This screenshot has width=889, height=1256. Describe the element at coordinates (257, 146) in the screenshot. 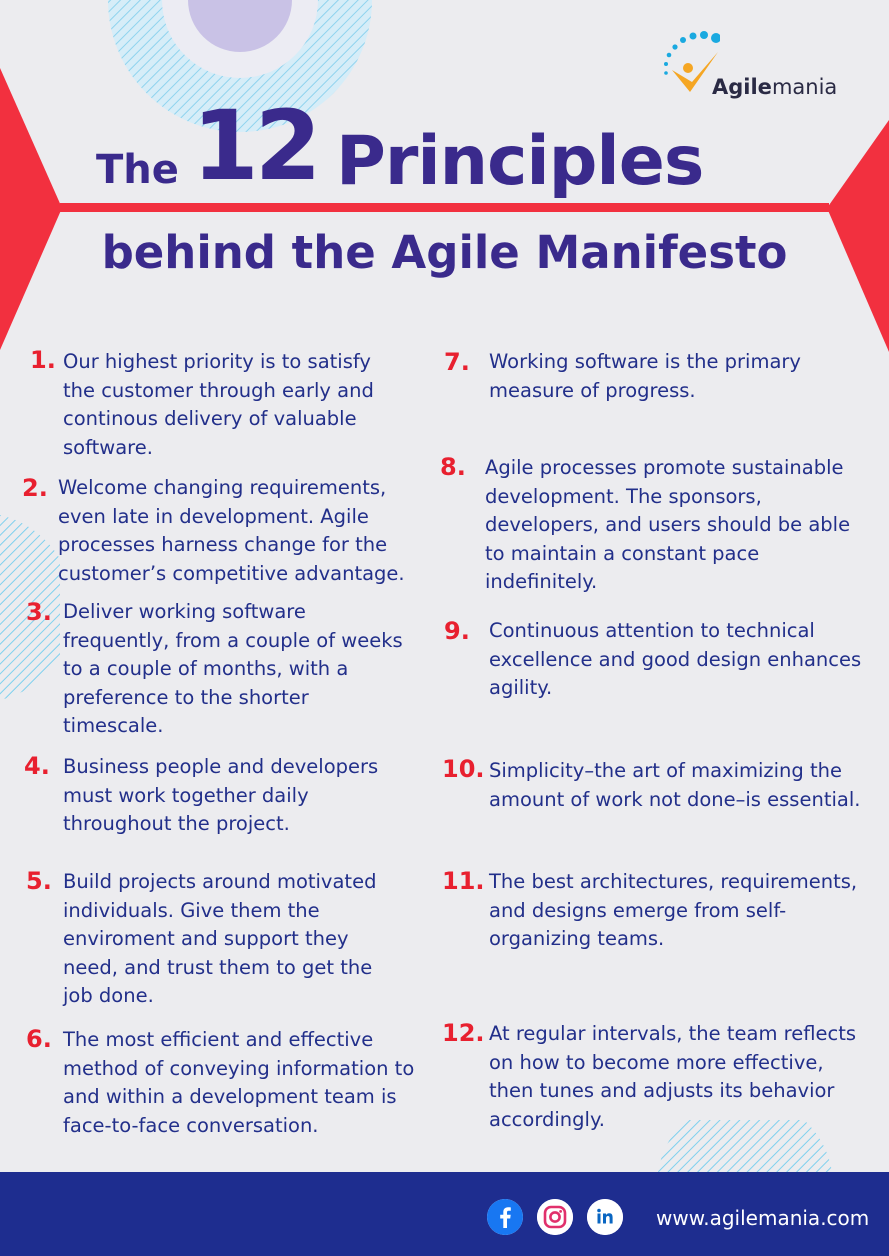

I see `title-number: 12` at that location.